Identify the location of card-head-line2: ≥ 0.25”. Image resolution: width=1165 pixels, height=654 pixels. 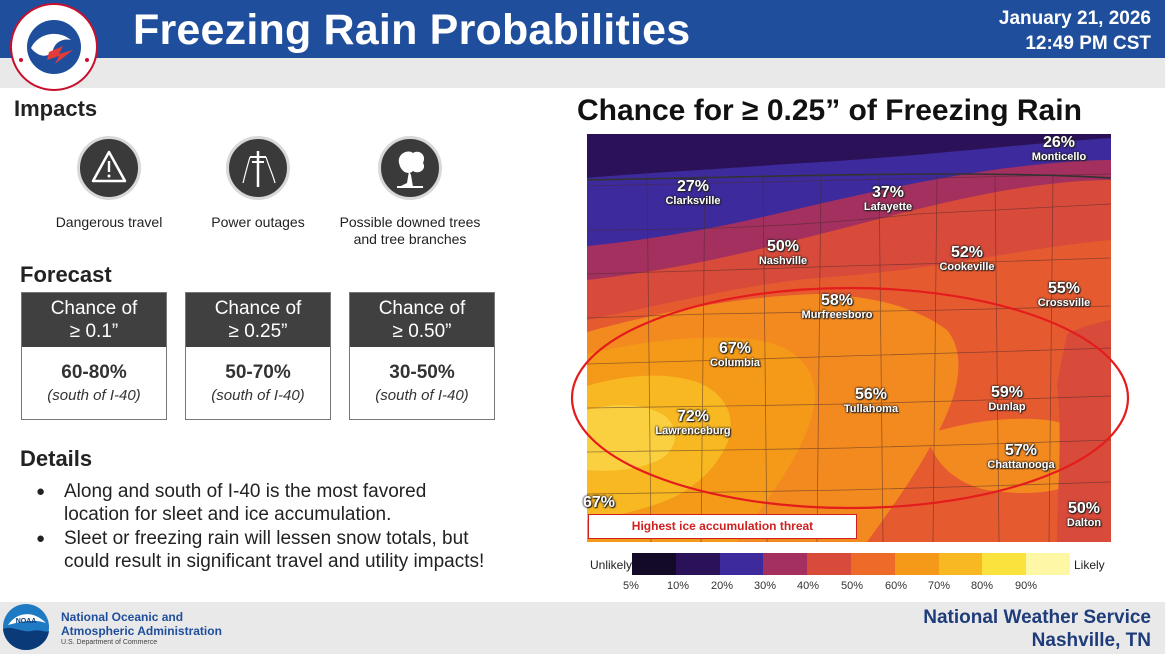
(258, 331).